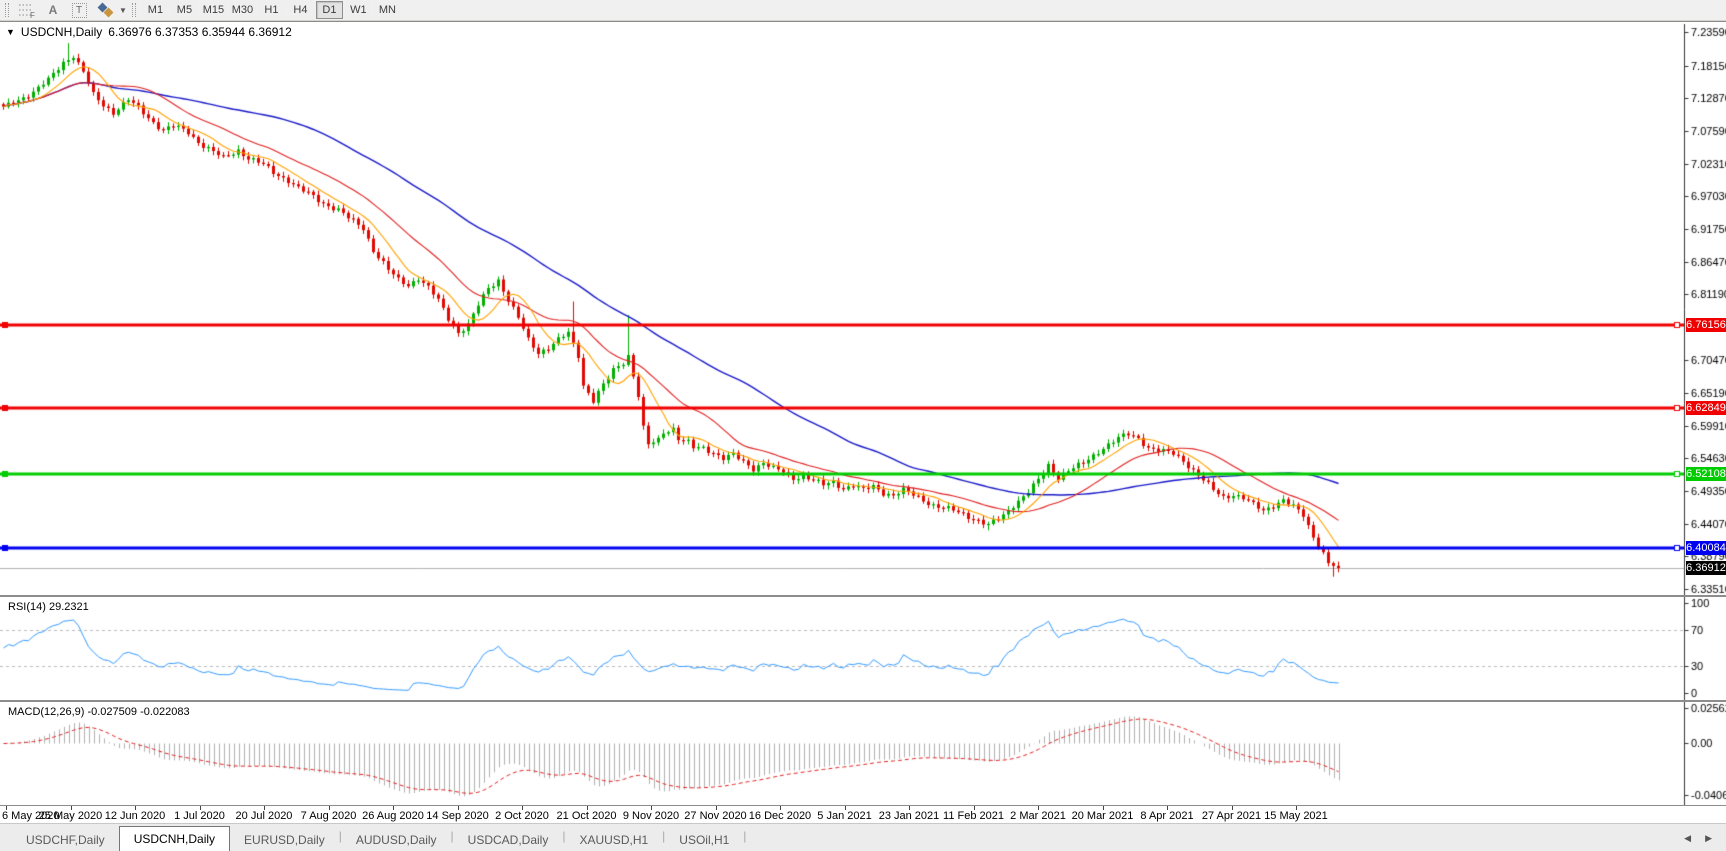 This screenshot has width=1726, height=851. Describe the element at coordinates (271, 10) in the screenshot. I see `timeframe-button-h1: H1` at that location.